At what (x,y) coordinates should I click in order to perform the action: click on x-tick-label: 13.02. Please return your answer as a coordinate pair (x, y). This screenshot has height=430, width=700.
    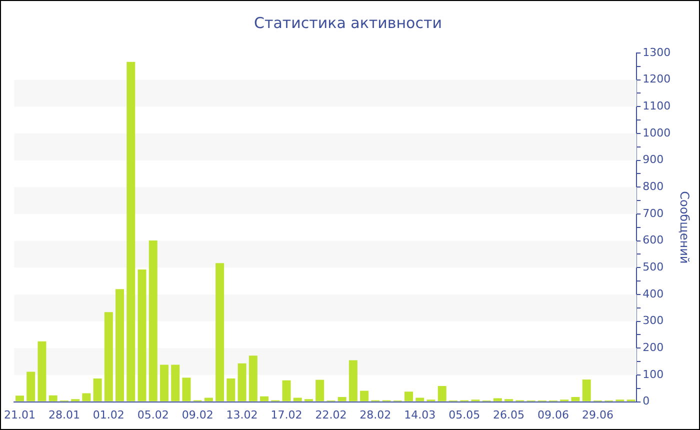
    Looking at the image, I should click on (242, 415).